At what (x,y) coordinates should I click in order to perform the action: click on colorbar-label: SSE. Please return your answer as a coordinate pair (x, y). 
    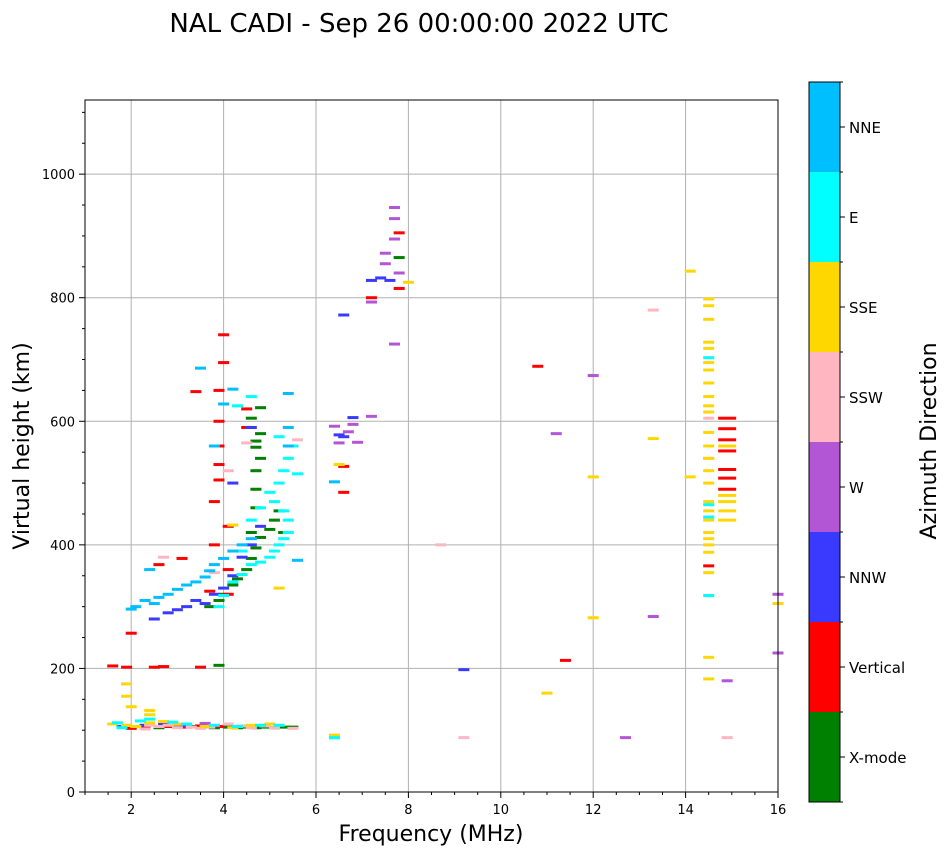
    Looking at the image, I should click on (863, 308).